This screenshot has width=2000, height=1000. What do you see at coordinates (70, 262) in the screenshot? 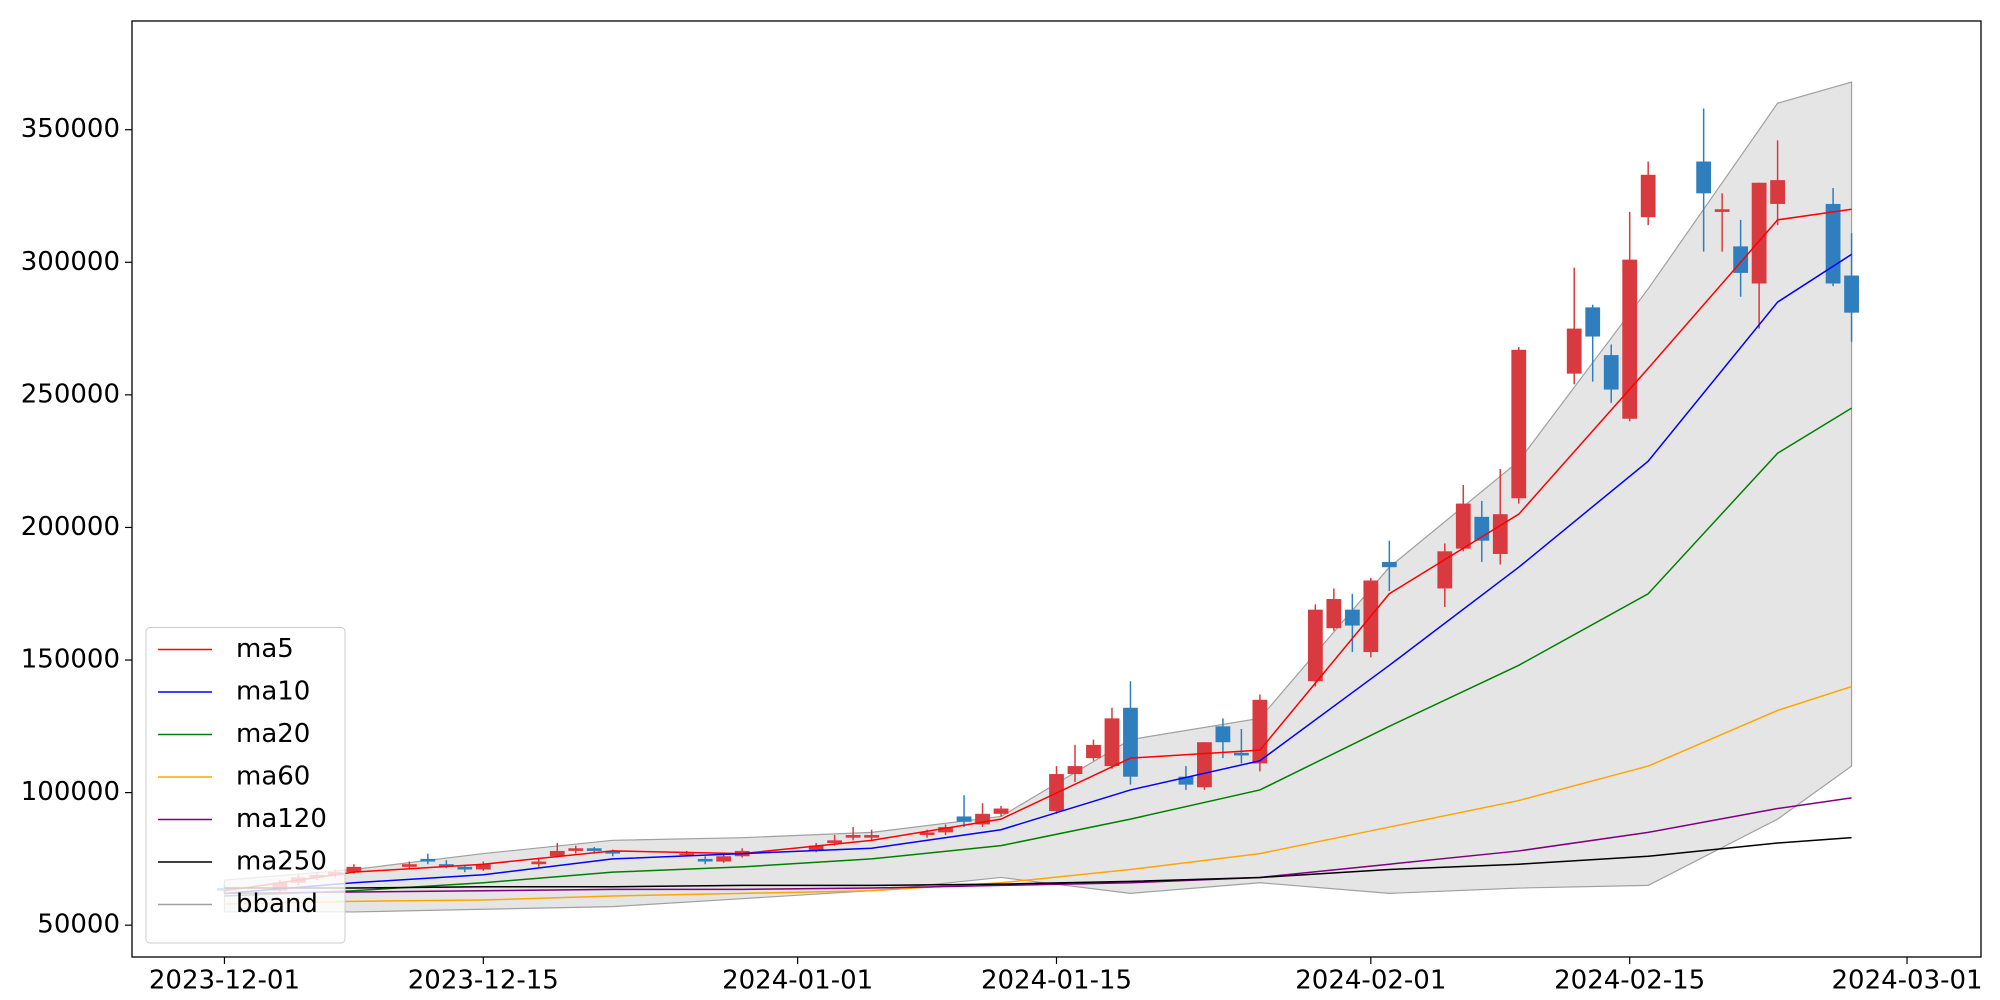
I see `y-tick-label: 300000` at bounding box center [70, 262].